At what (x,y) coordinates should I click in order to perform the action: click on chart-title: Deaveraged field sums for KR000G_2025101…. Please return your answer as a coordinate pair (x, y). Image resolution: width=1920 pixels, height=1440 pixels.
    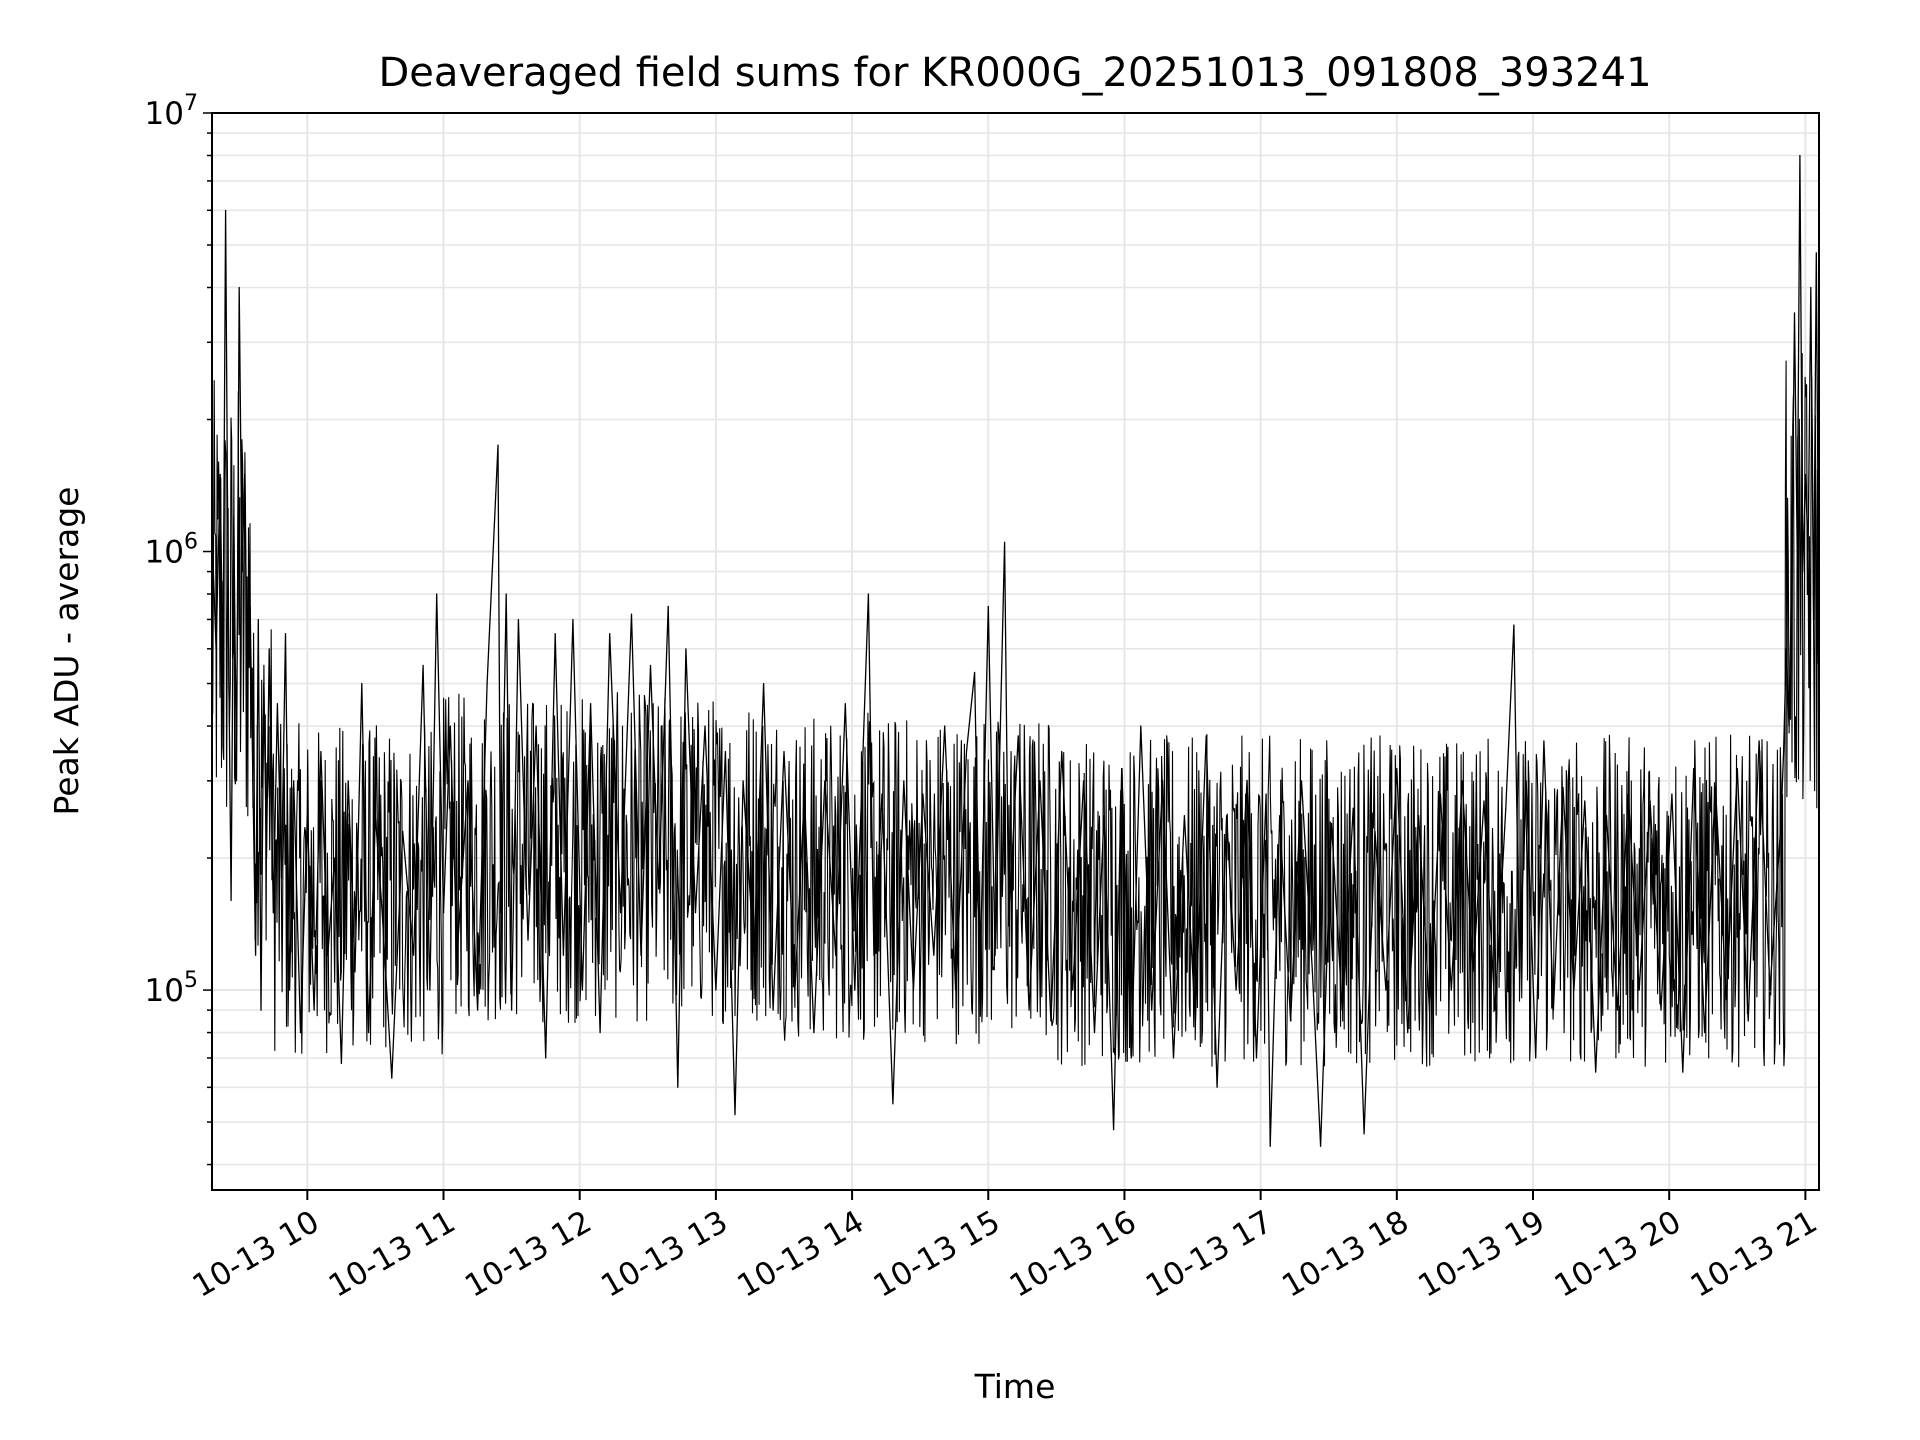
    Looking at the image, I should click on (1014, 73).